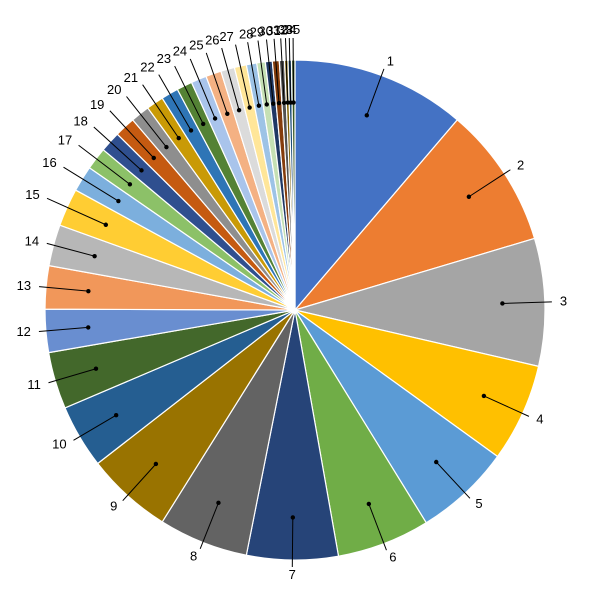 The height and width of the screenshot is (597, 589). Describe the element at coordinates (32, 194) in the screenshot. I see `data-label-15: 15` at that location.